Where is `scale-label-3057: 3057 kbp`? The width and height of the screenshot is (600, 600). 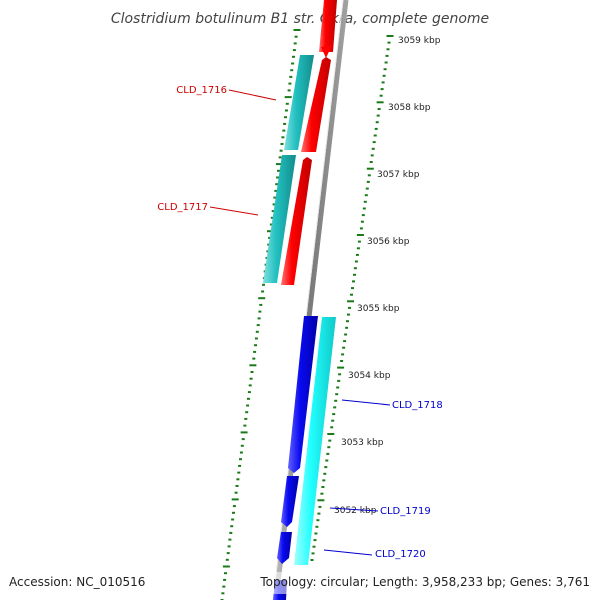 scale-label-3057: 3057 kbp is located at coordinates (398, 175).